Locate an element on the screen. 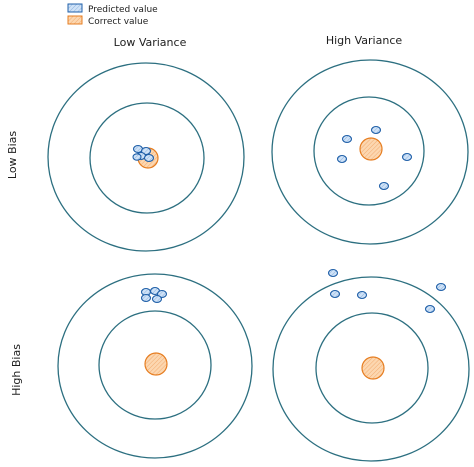  legend: Predicted value Correct value is located at coordinates (112, 15).